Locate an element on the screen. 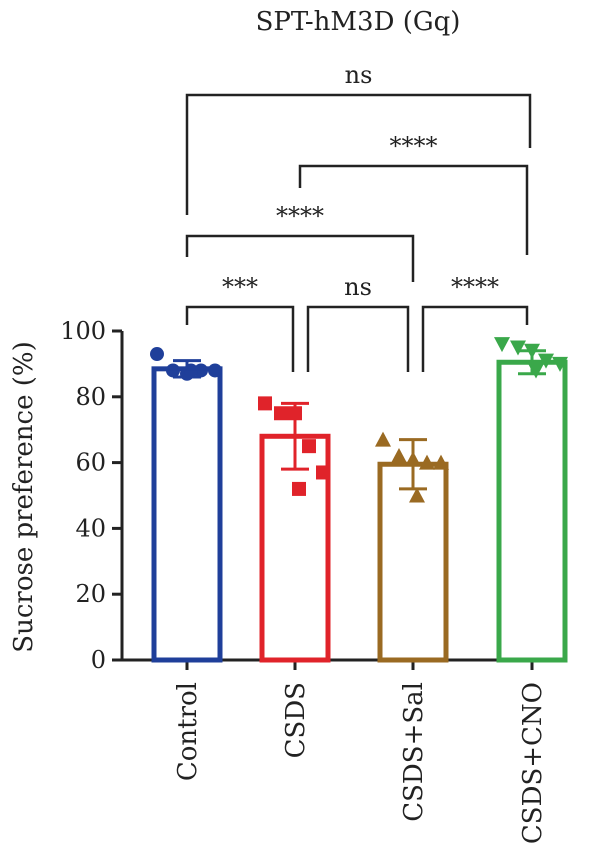  significance-label: *** is located at coordinates (240, 287).